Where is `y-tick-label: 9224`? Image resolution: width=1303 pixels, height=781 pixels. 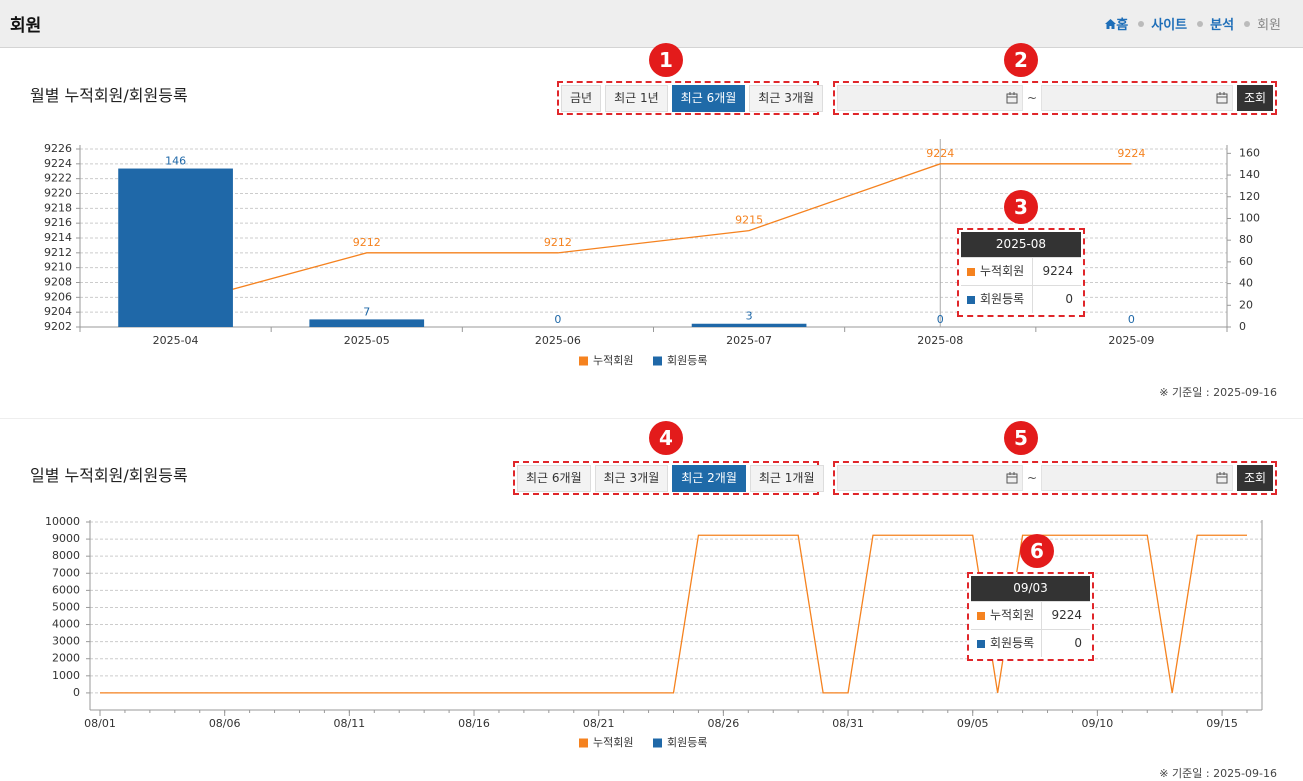
y-tick-label: 9224 is located at coordinates (58, 163).